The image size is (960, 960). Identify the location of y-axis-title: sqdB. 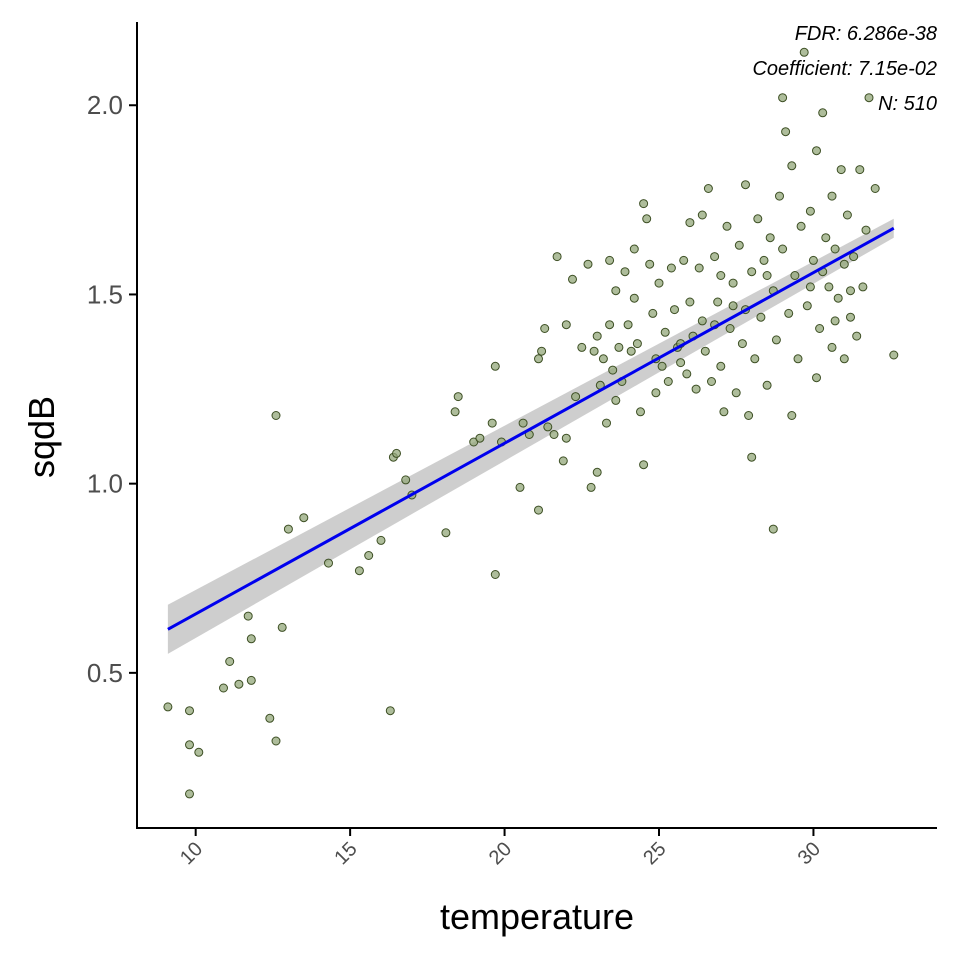
(41, 437).